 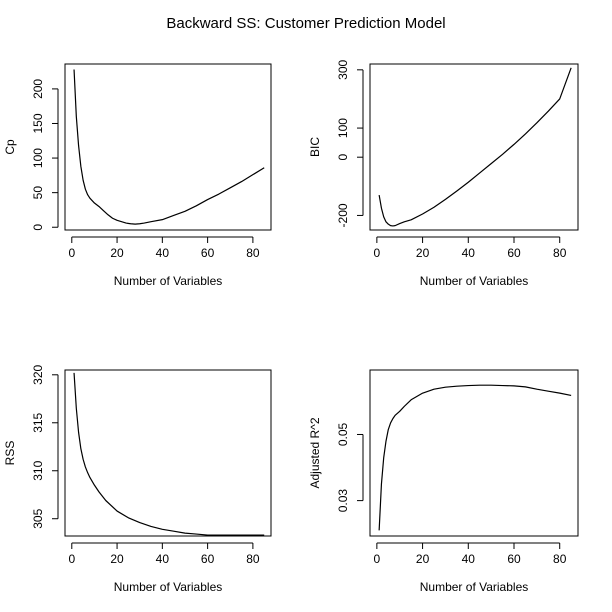 What do you see at coordinates (38, 89) in the screenshot?
I see `y-tick-label: 200` at bounding box center [38, 89].